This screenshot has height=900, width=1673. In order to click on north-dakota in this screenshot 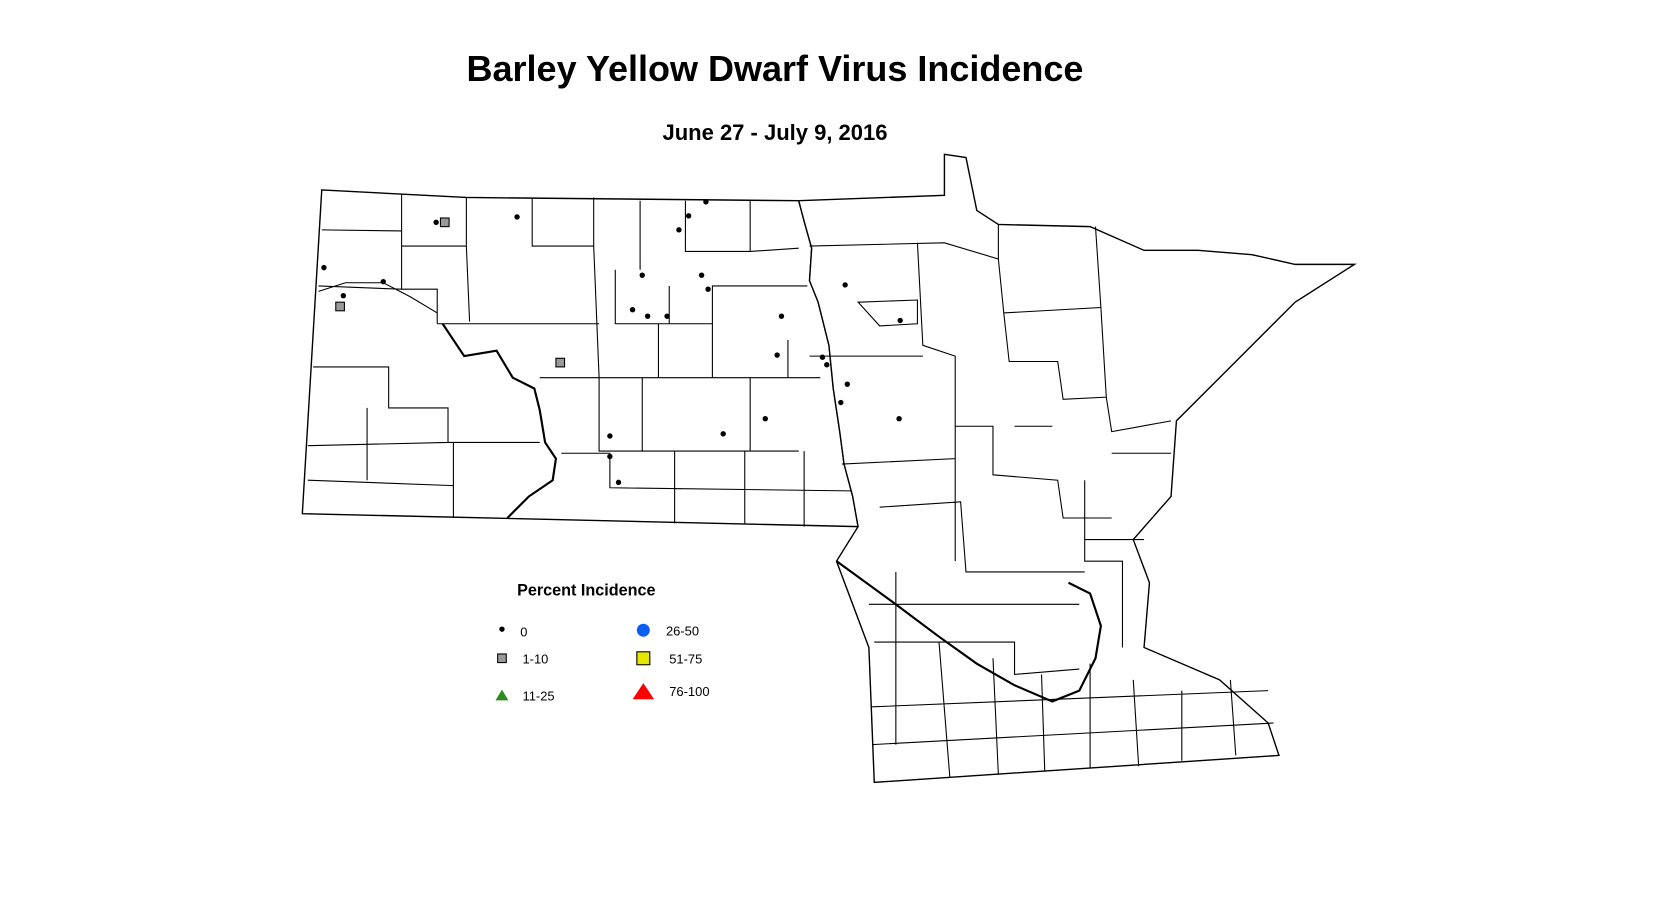, I will do `click(580, 358)`.